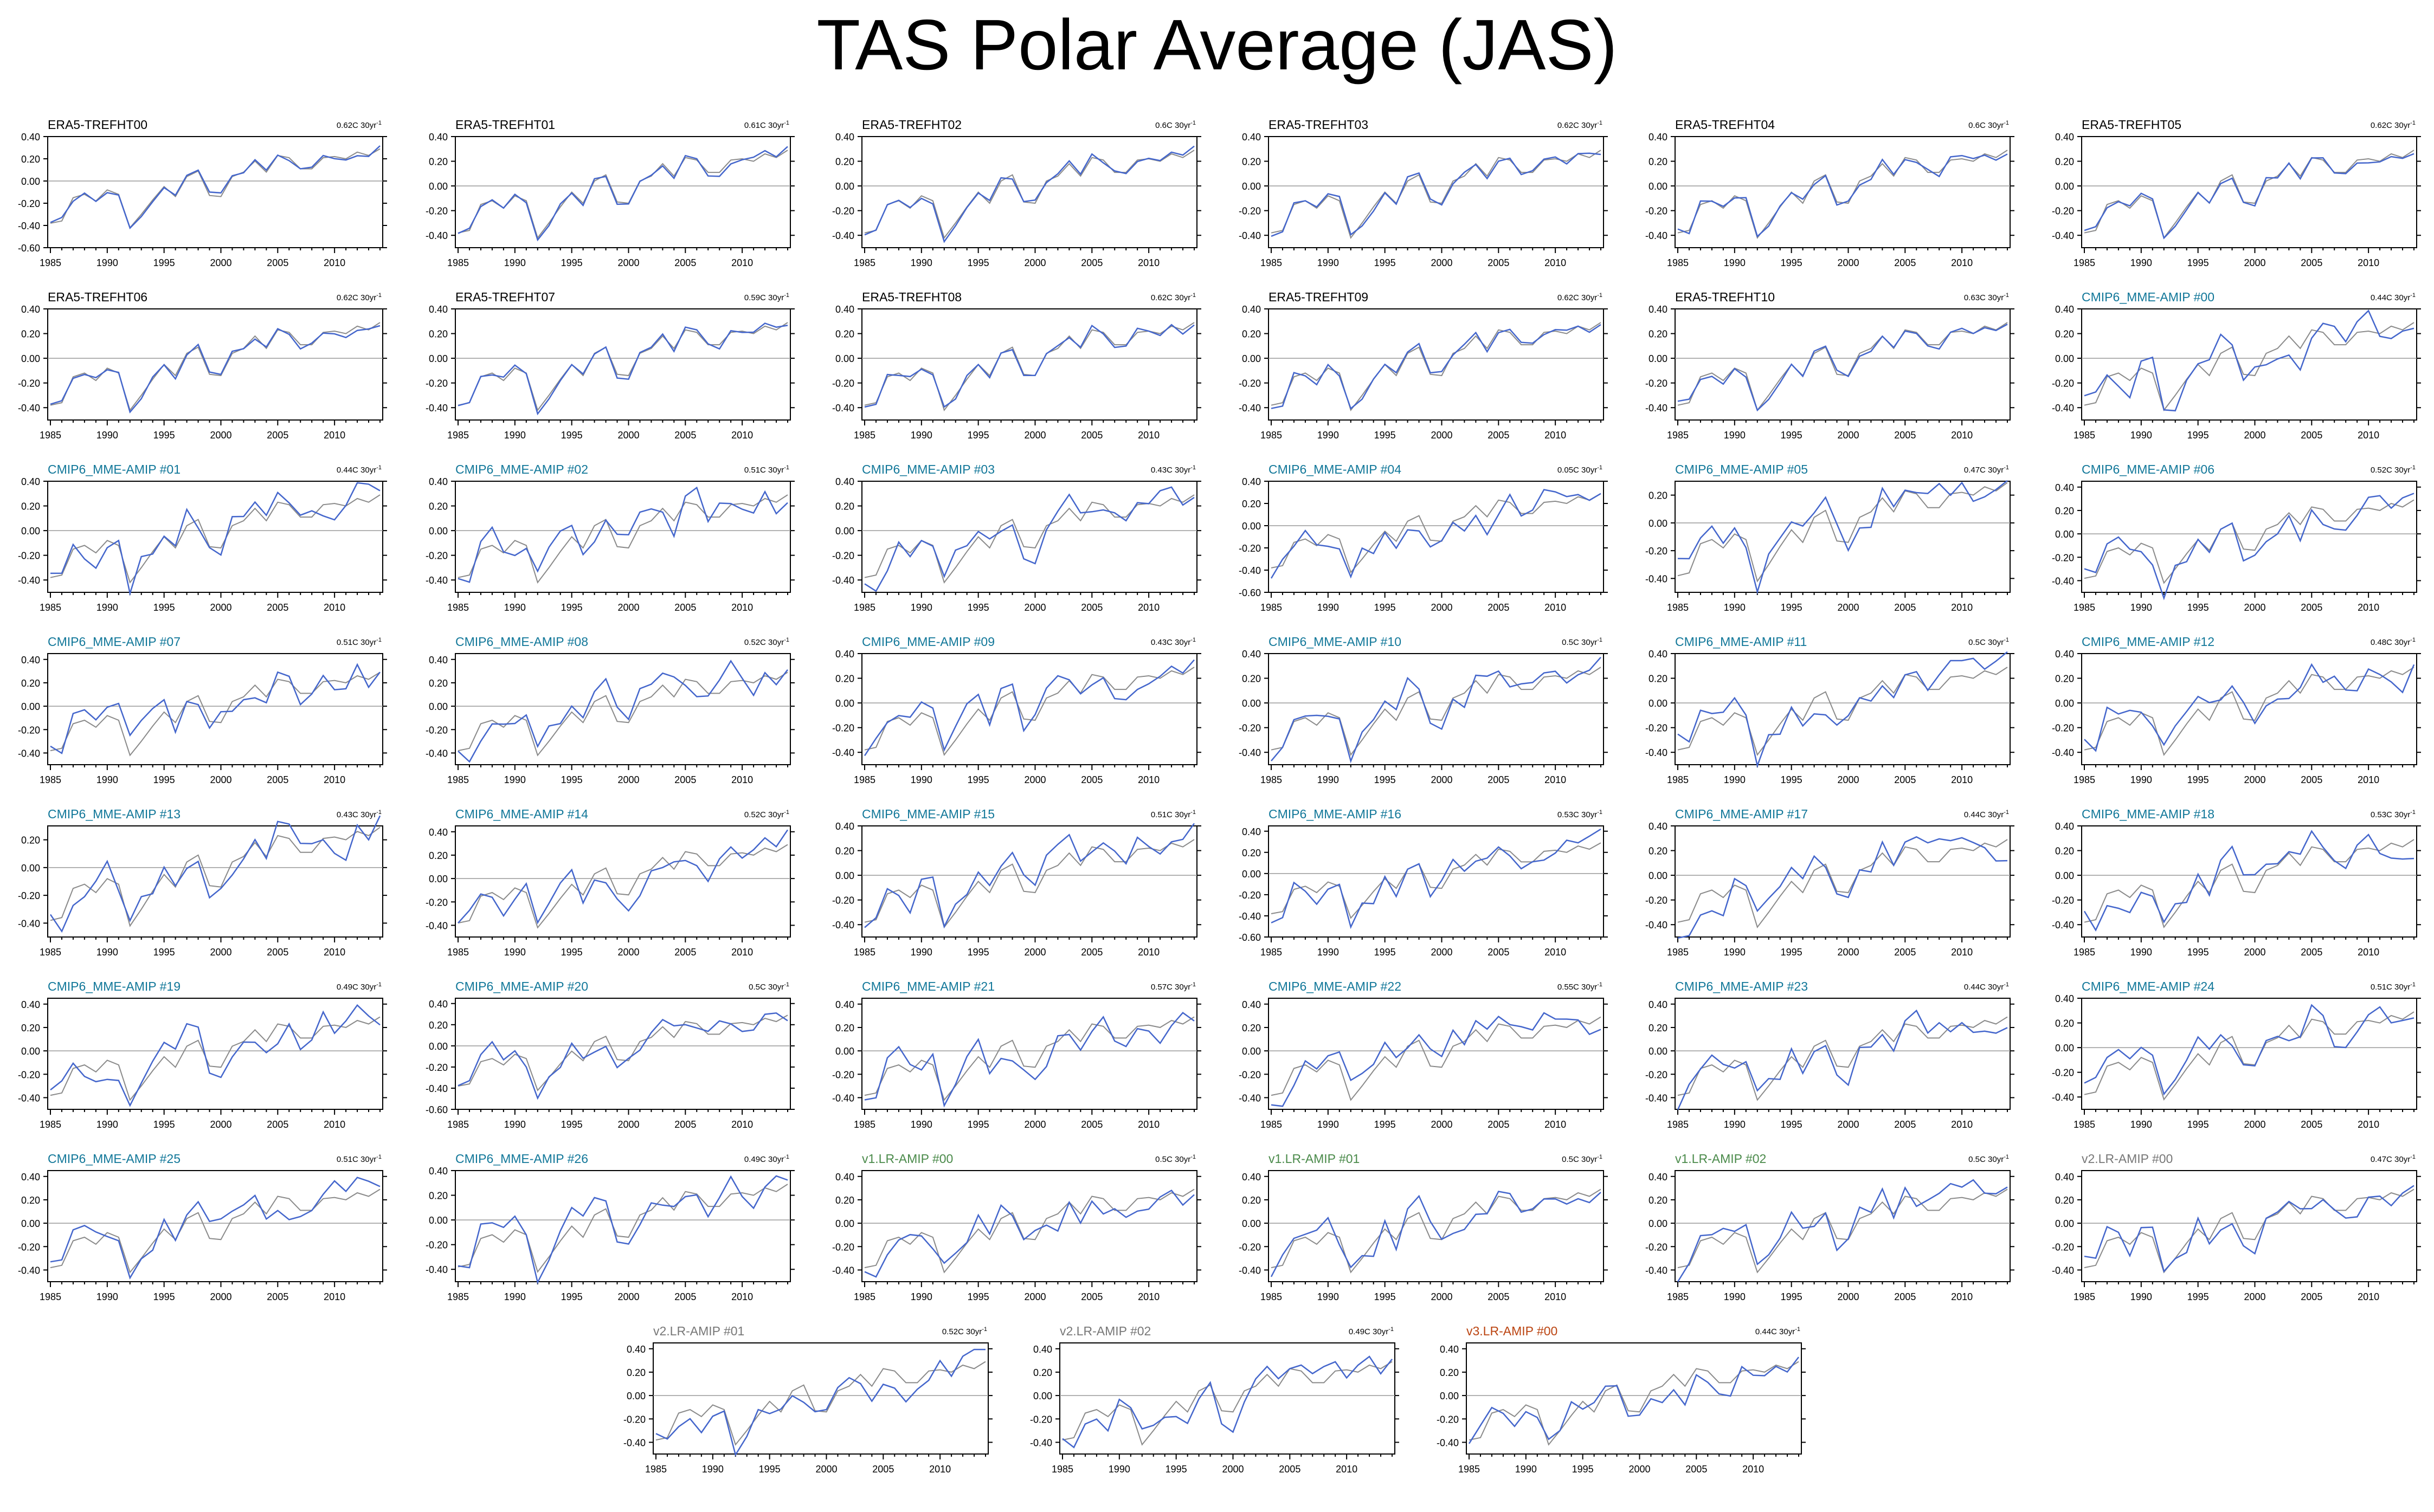  Describe the element at coordinates (360, 642) in the screenshot. I see `panel-trend: 0.51C 30yr-1` at that location.